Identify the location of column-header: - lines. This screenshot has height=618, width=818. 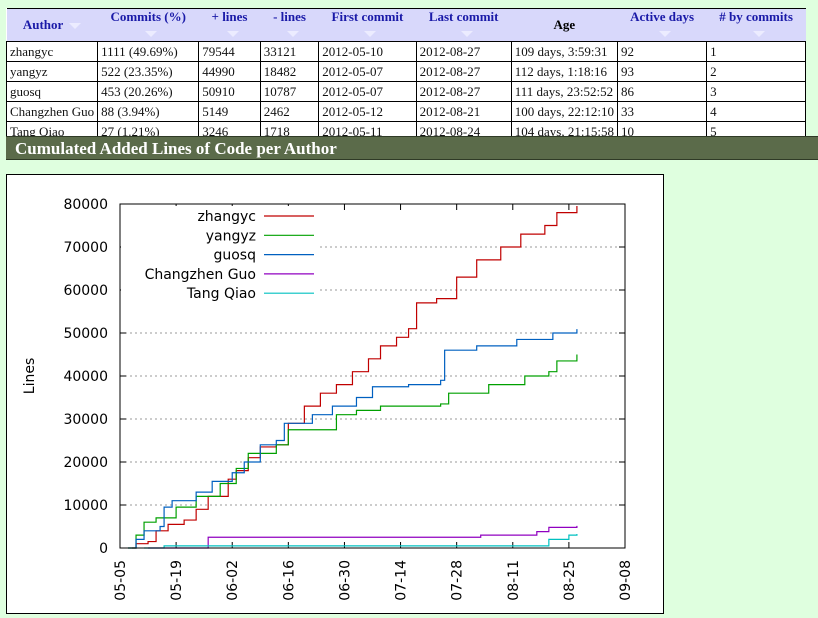
(289, 25).